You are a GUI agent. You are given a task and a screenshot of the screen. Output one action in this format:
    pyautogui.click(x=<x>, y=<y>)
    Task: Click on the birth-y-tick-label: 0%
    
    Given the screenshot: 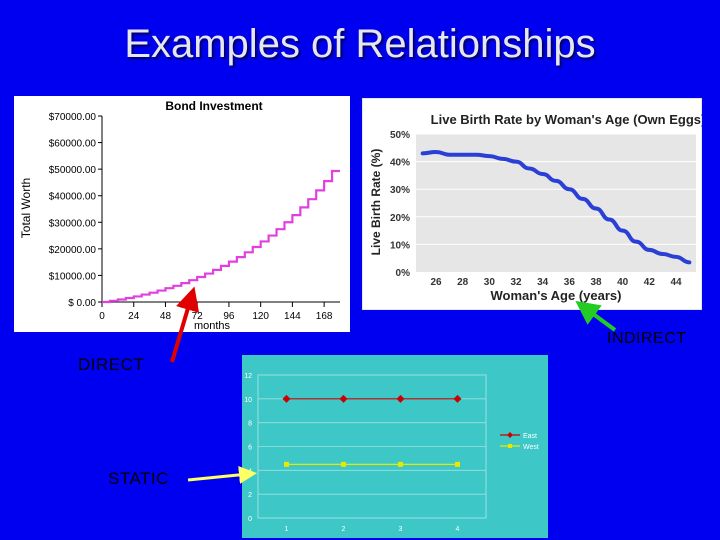 What is the action you would take?
    pyautogui.click(x=403, y=273)
    